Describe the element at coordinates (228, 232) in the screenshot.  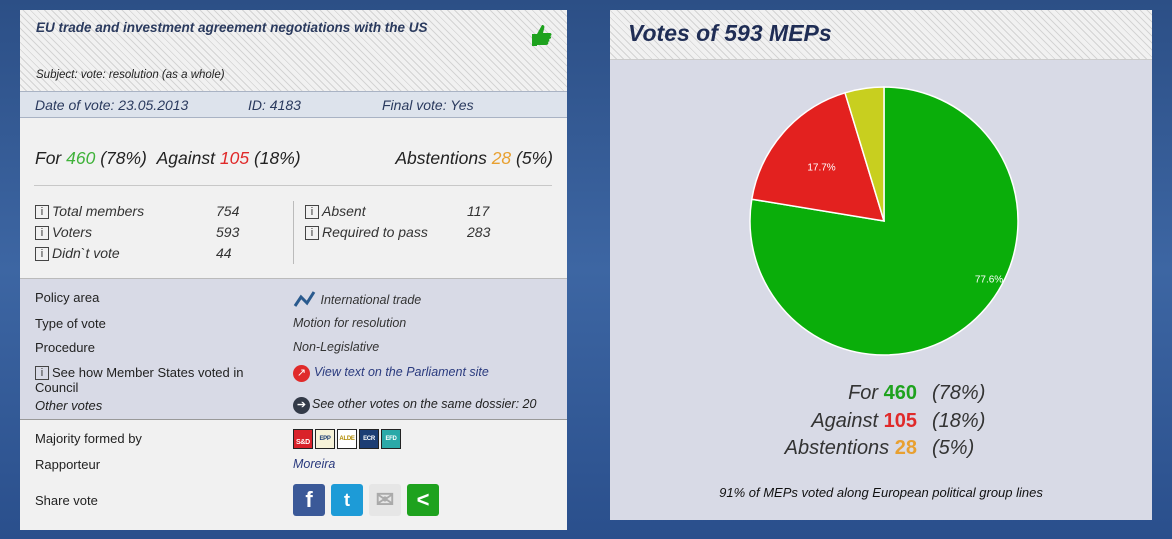
I see `stat-value: 593` at that location.